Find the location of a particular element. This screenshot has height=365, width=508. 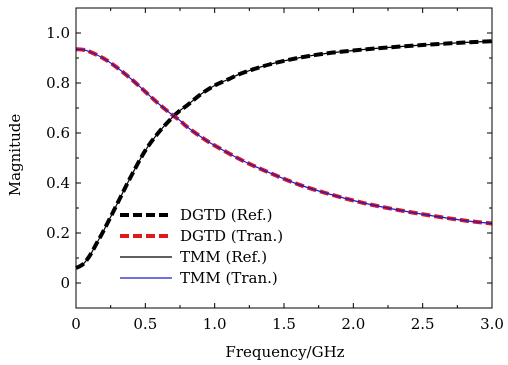

y-tick-label: 1.0 is located at coordinates (58, 33).